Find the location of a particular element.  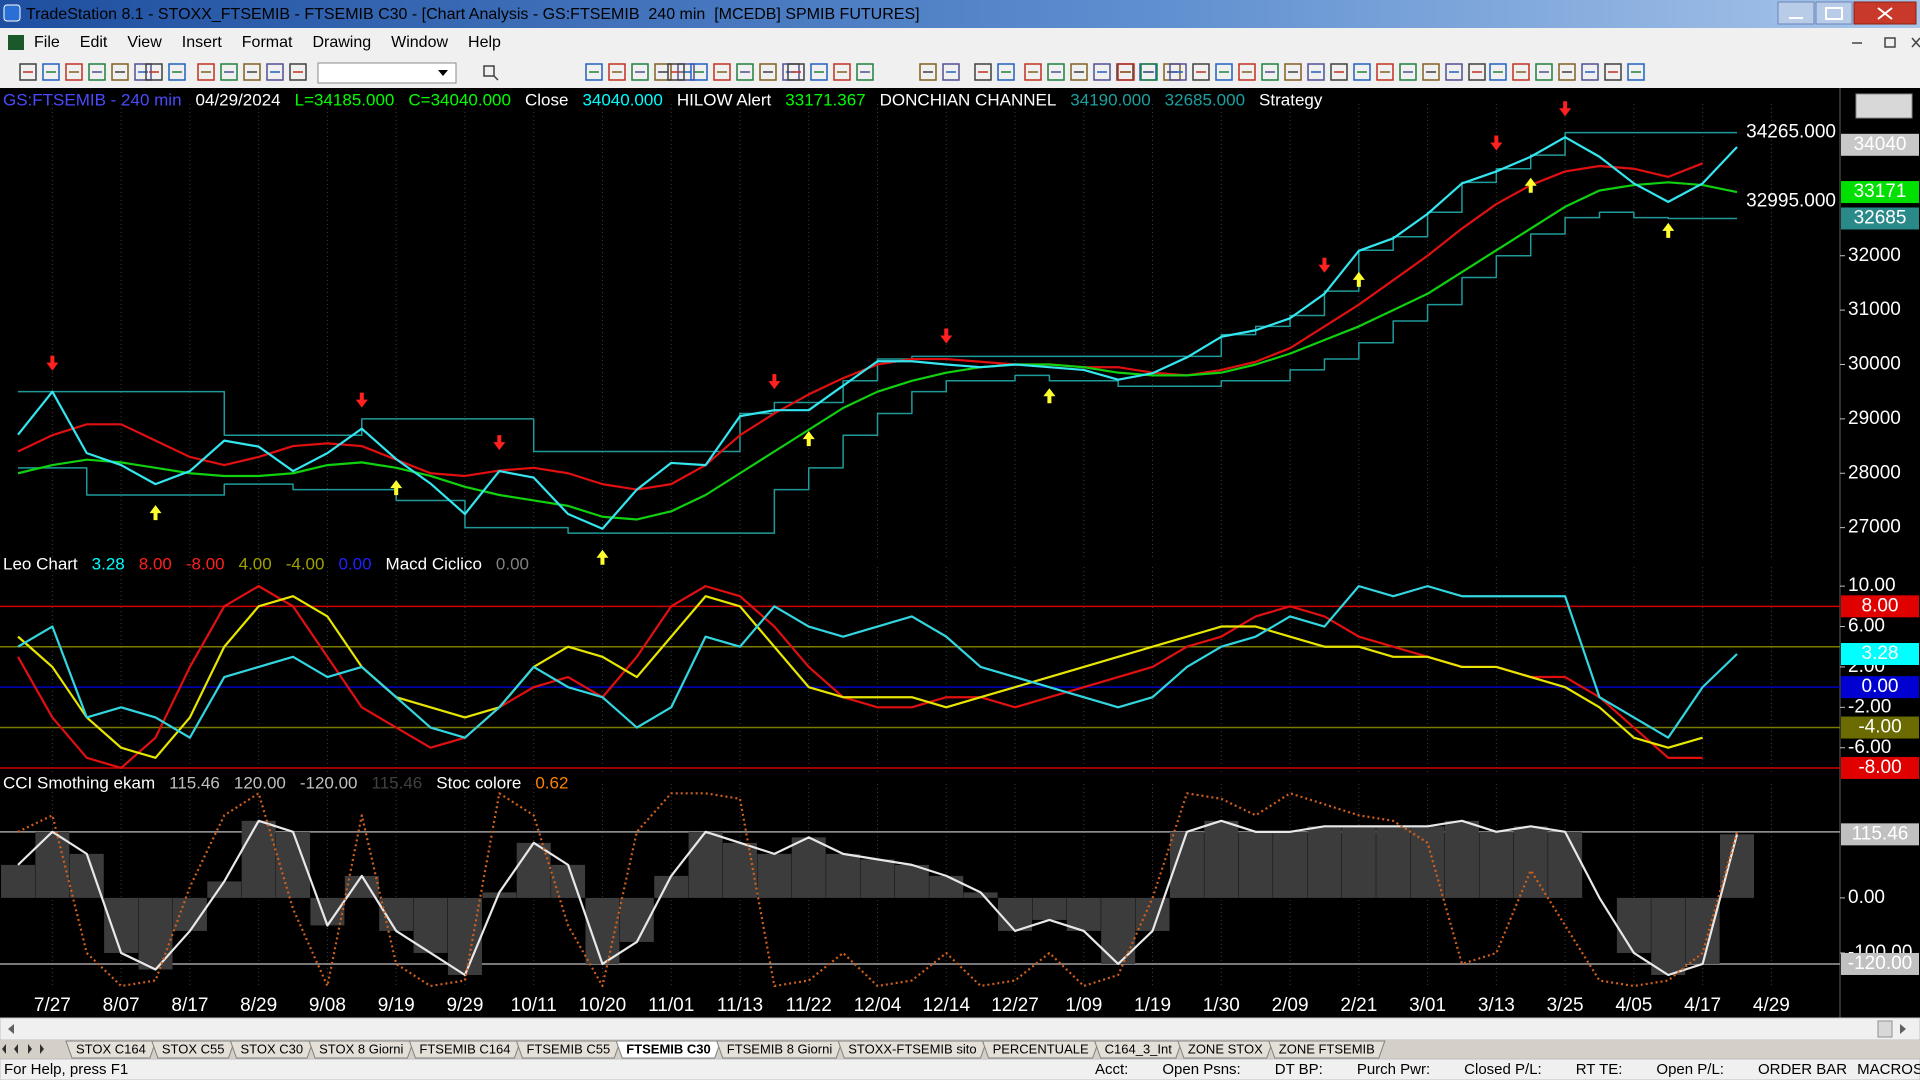

menu-item: View is located at coordinates (144, 42).